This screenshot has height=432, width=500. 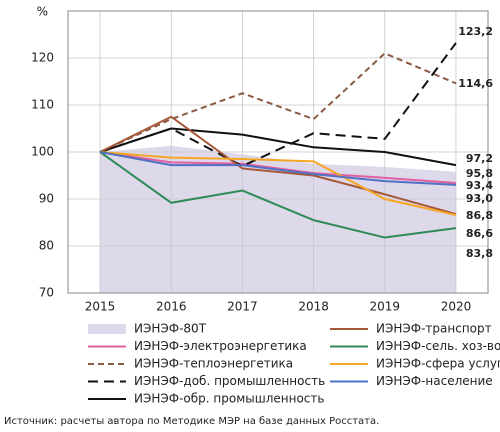 What do you see at coordinates (42, 152) in the screenshot?
I see `y-tick-label: 100` at bounding box center [42, 152].